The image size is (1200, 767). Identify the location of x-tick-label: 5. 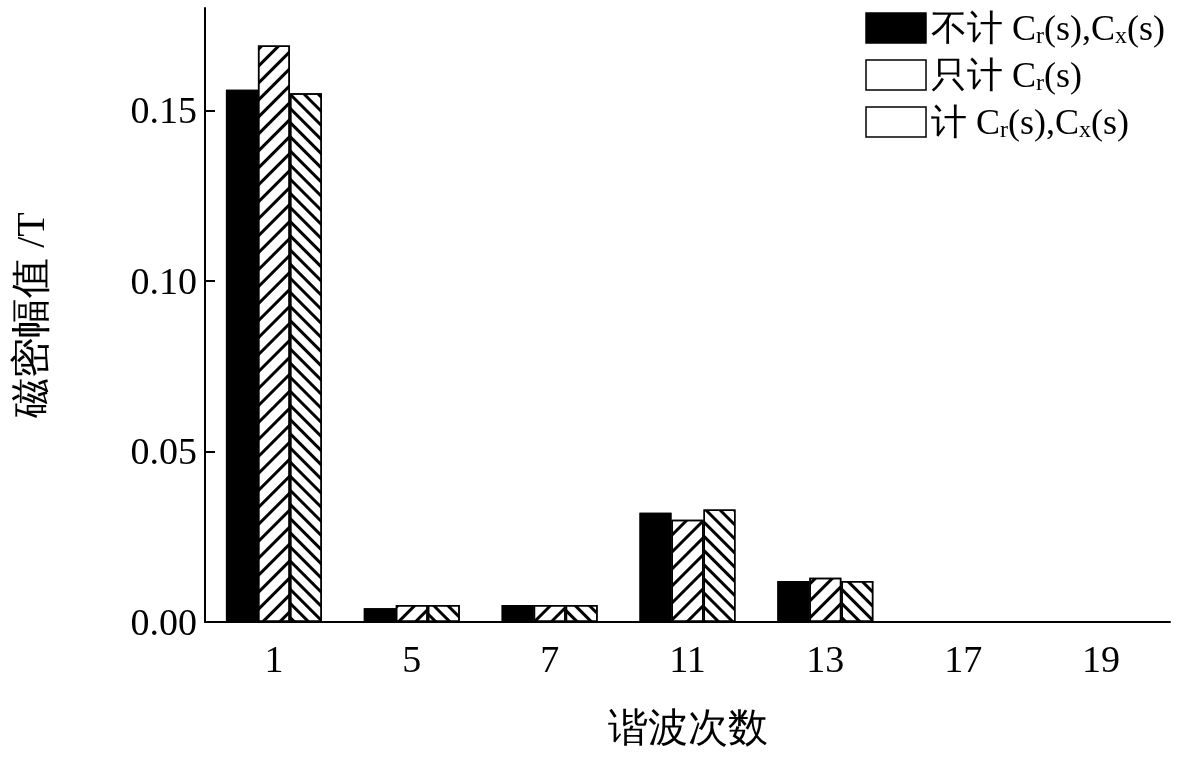
(412, 659).